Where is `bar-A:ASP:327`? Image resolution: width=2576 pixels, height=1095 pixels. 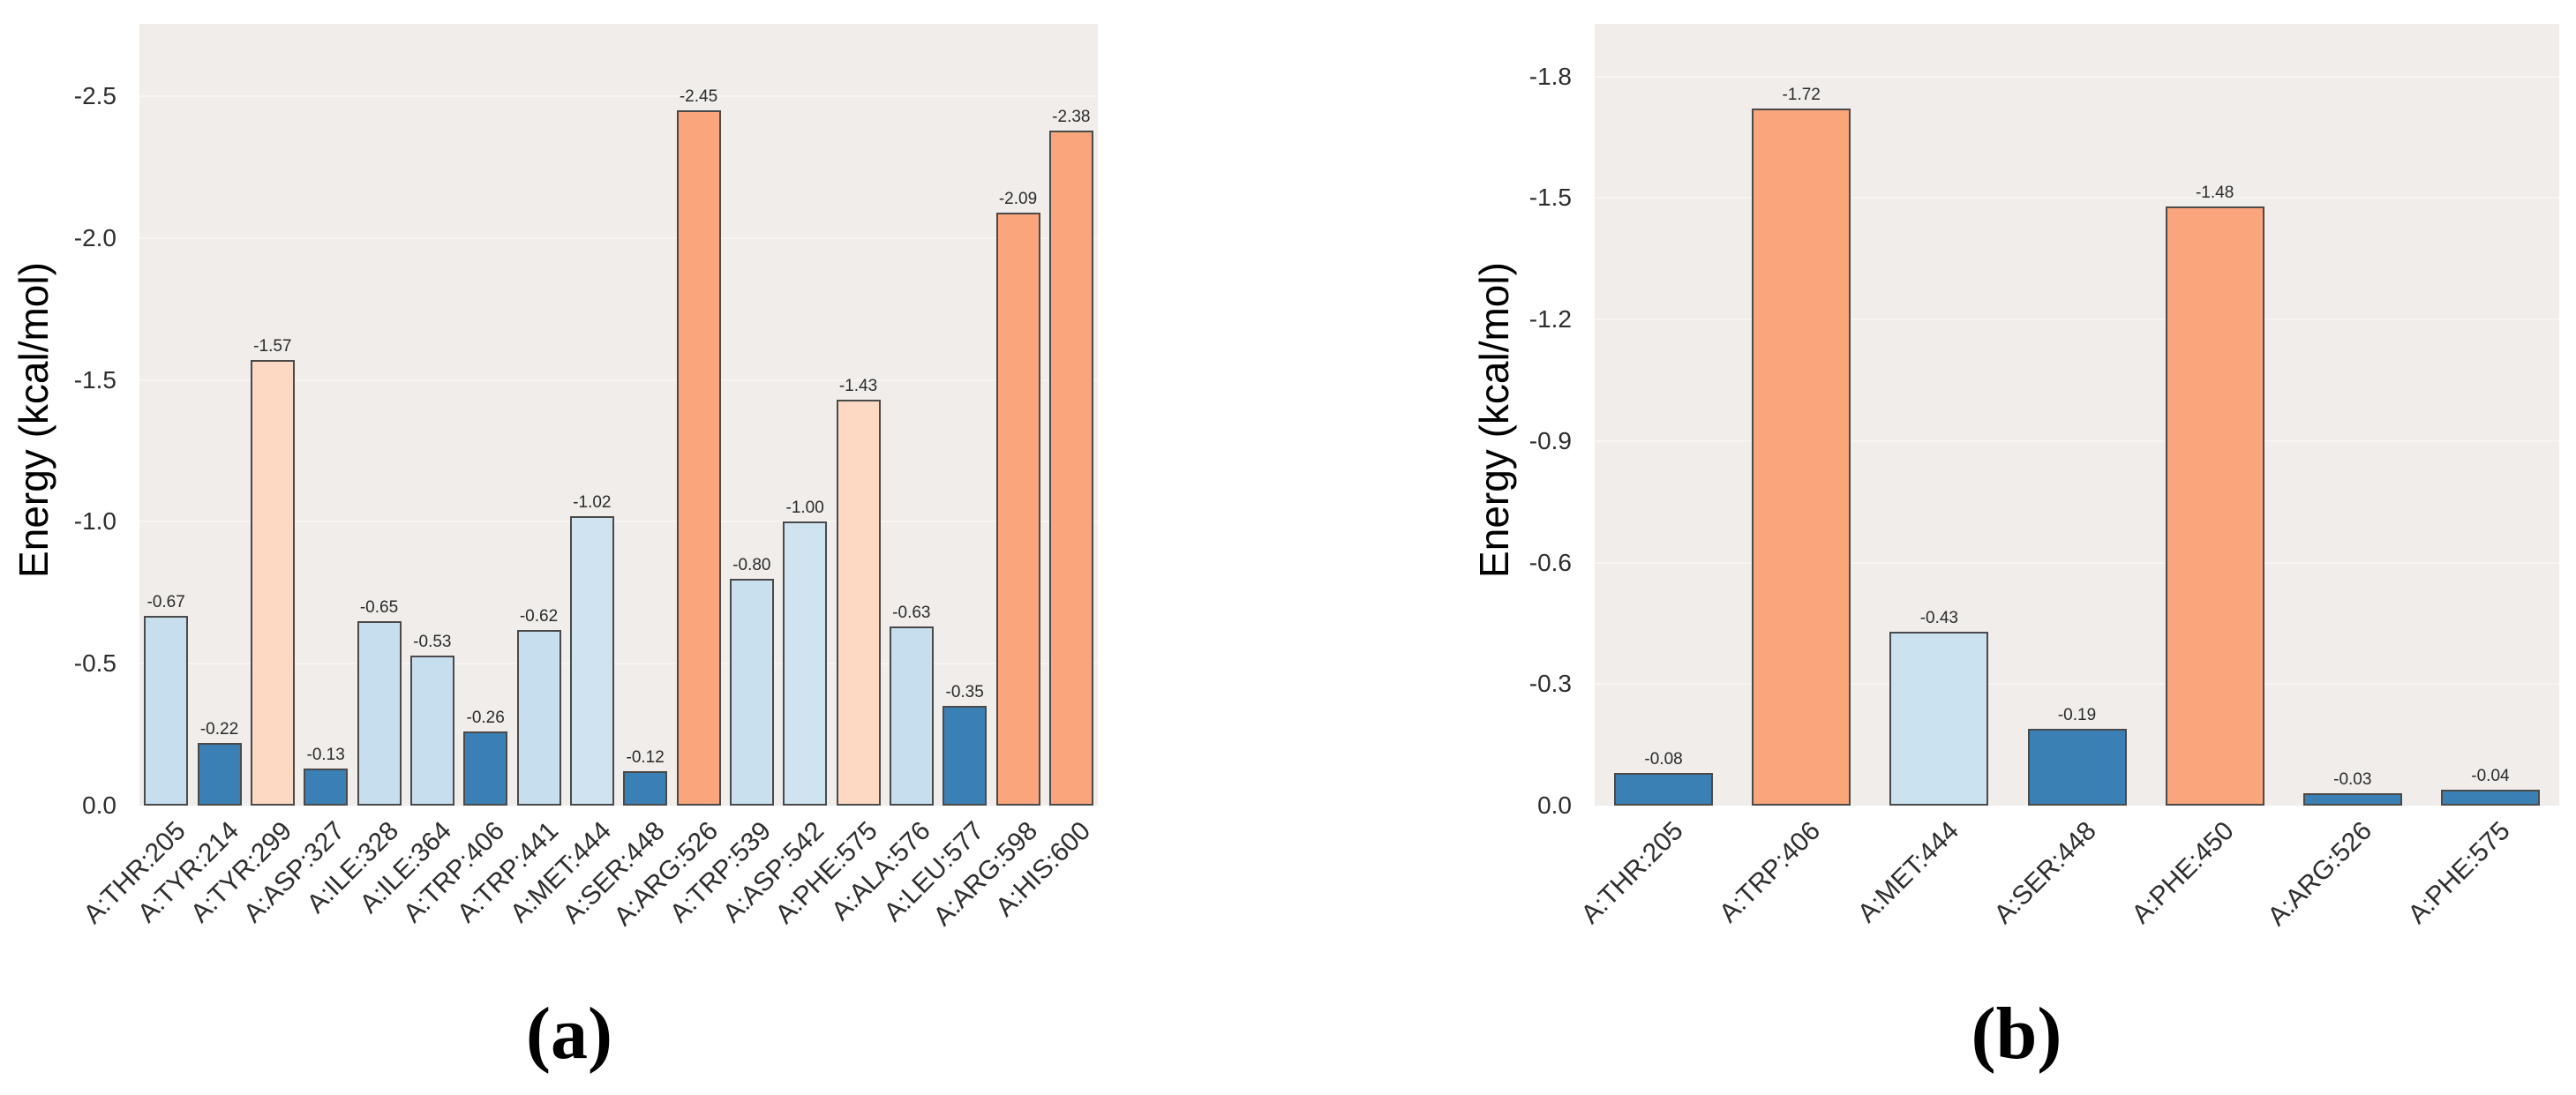 bar-A:ASP:327 is located at coordinates (326, 787).